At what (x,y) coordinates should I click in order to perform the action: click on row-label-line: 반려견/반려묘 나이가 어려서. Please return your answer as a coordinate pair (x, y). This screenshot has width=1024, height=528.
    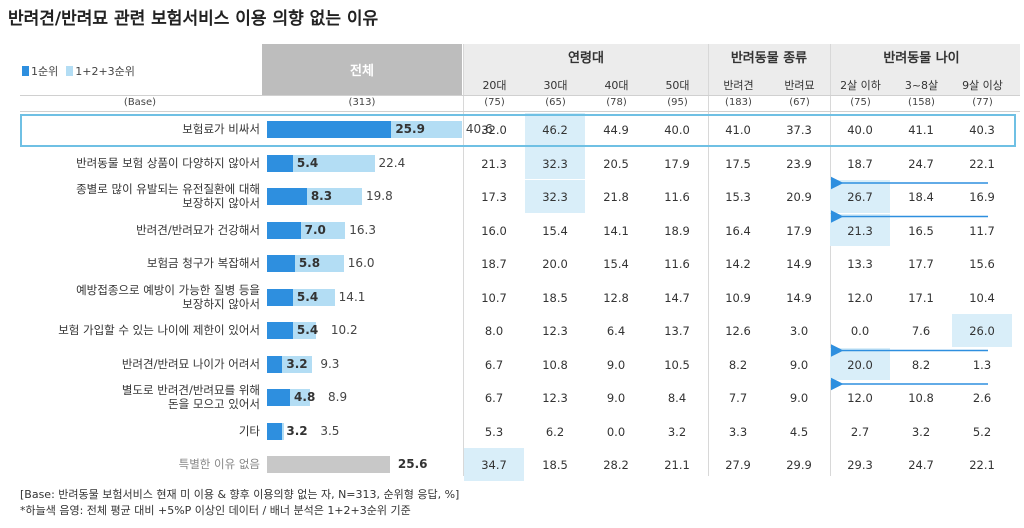
    Looking at the image, I should click on (190, 363).